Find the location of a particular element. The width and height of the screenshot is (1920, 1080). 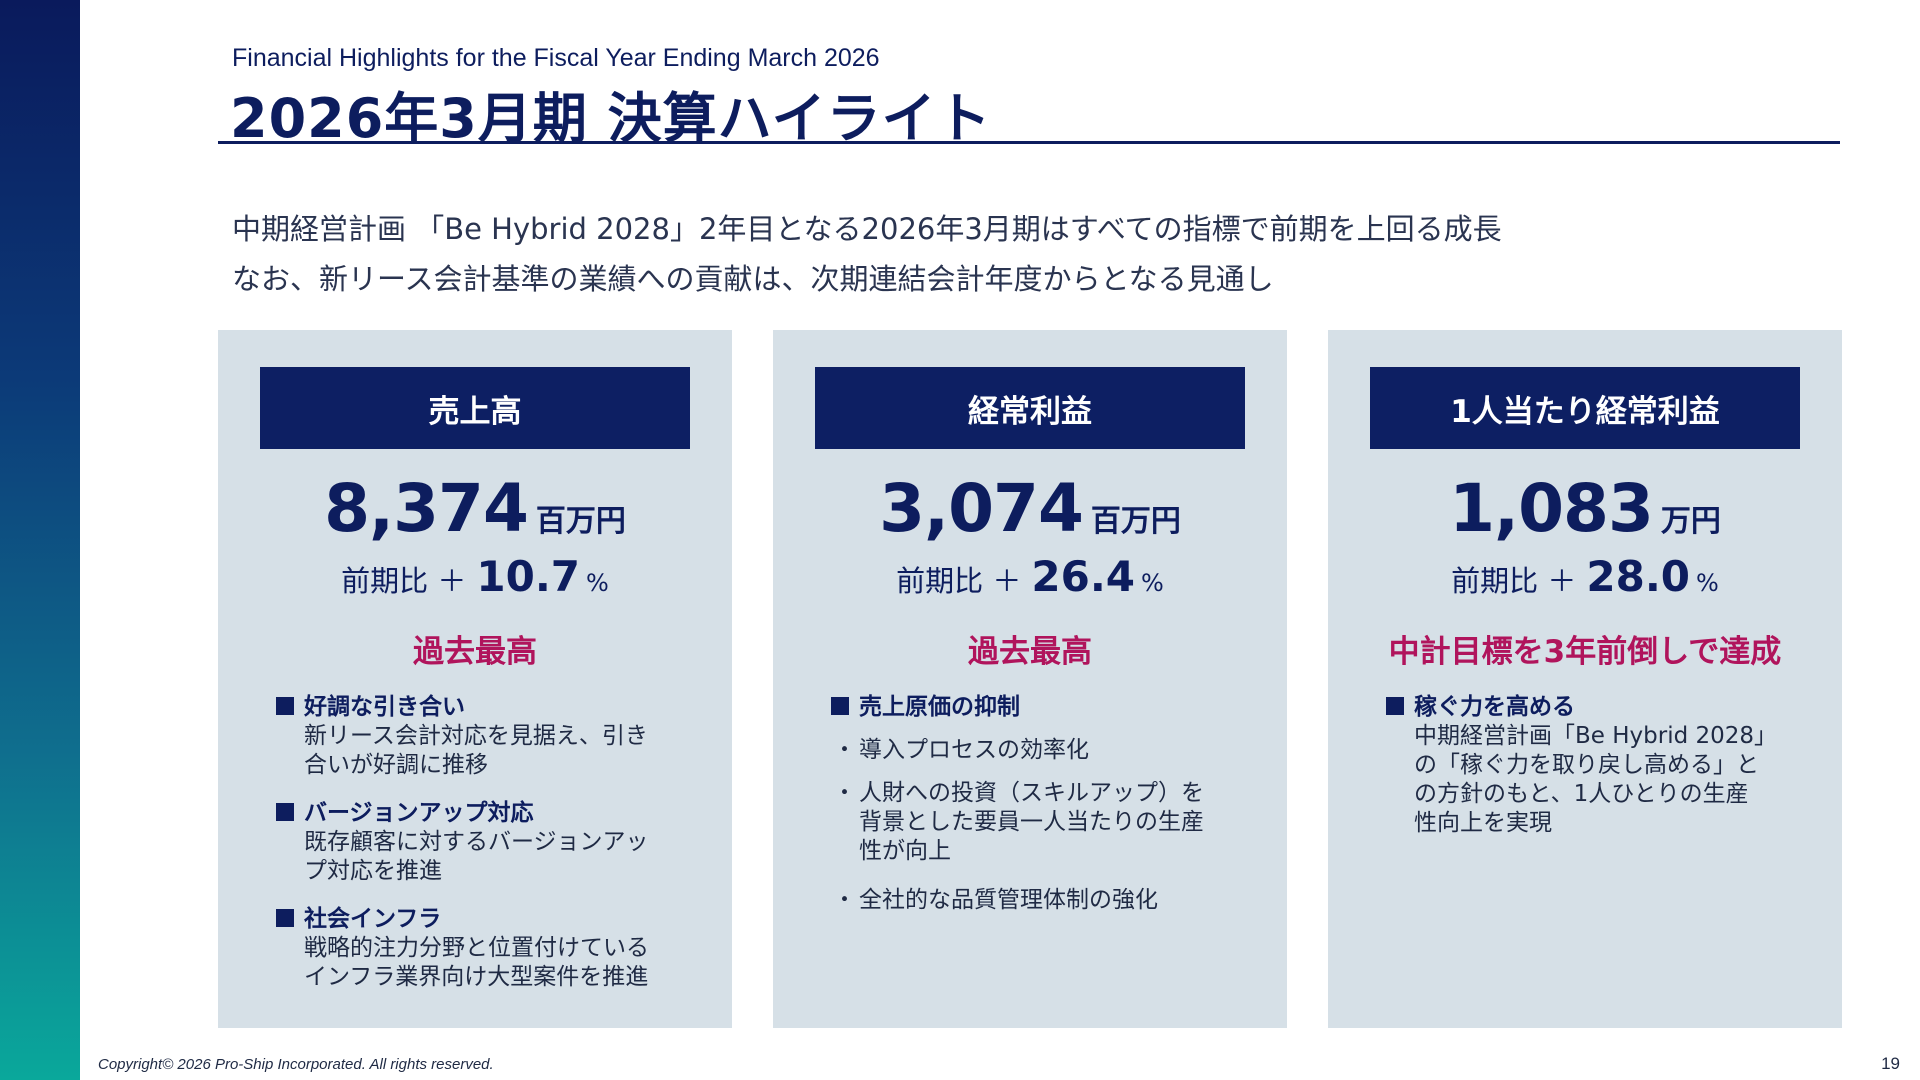

card-header: 経常利益 is located at coordinates (1030, 408).